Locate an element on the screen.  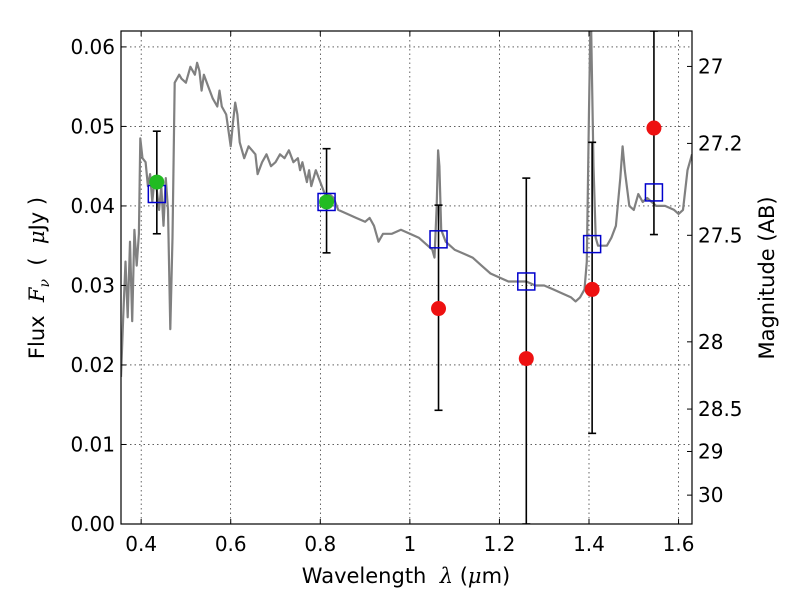
y-tick-label: 0.03 is located at coordinates (92, 285).